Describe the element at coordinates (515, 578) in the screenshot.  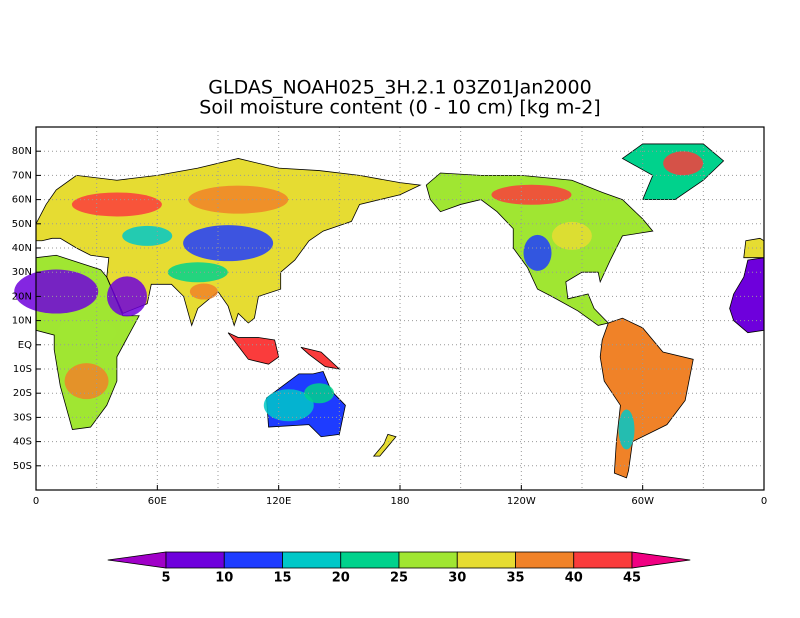
I see `colorbar-label: 35` at that location.